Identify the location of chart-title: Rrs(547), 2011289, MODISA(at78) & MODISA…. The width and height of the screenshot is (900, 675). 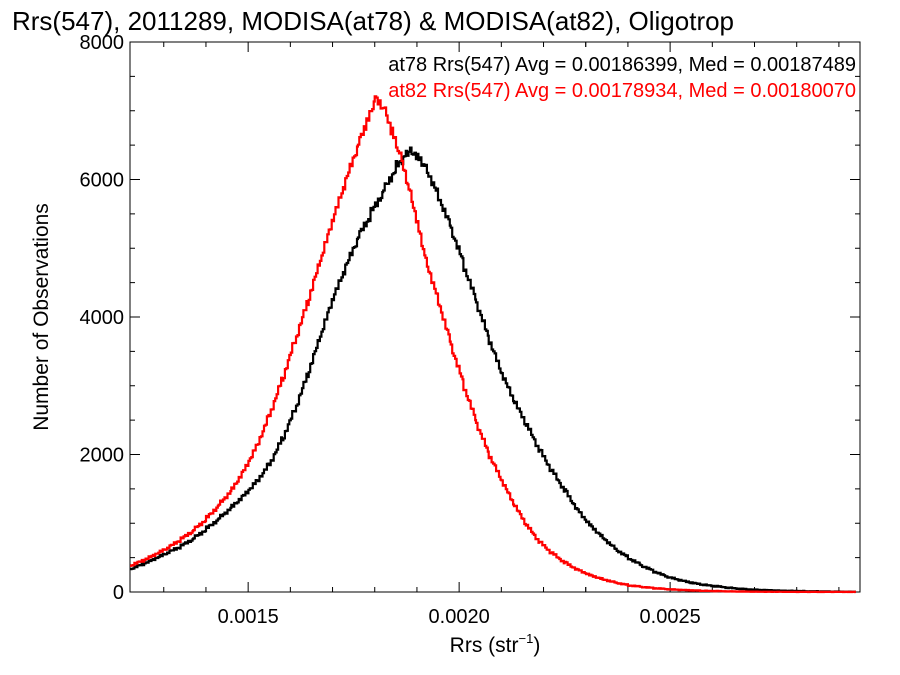
(373, 21).